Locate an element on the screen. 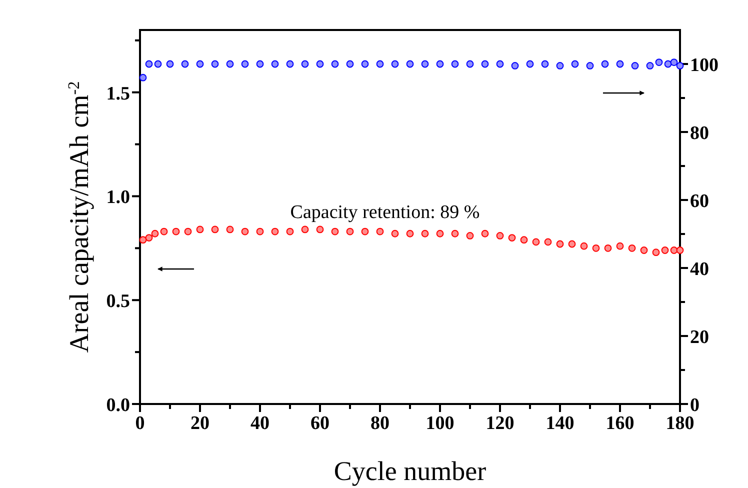 This screenshot has height=488, width=748. x-tick-label: 180 is located at coordinates (680, 423).